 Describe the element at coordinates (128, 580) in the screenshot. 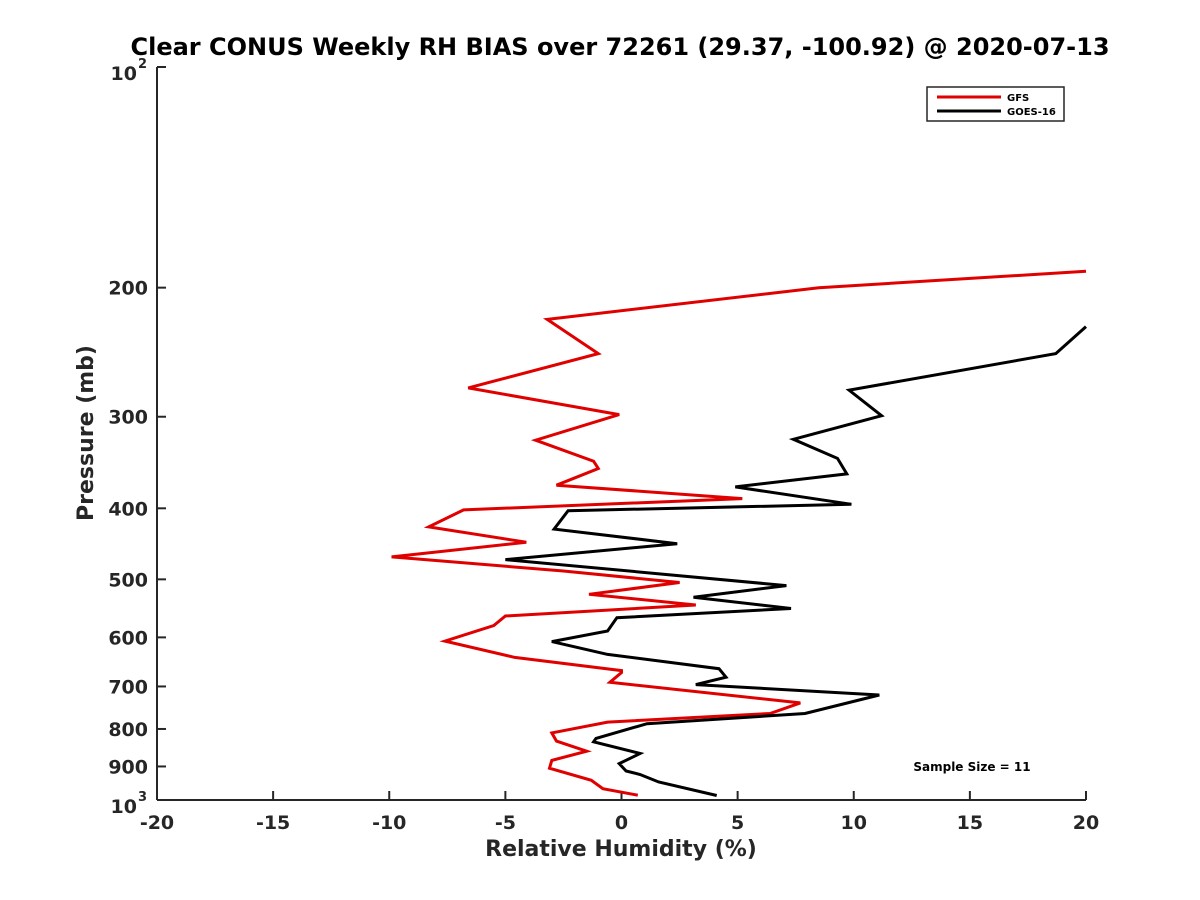

I see `y-tick-label: 500` at that location.